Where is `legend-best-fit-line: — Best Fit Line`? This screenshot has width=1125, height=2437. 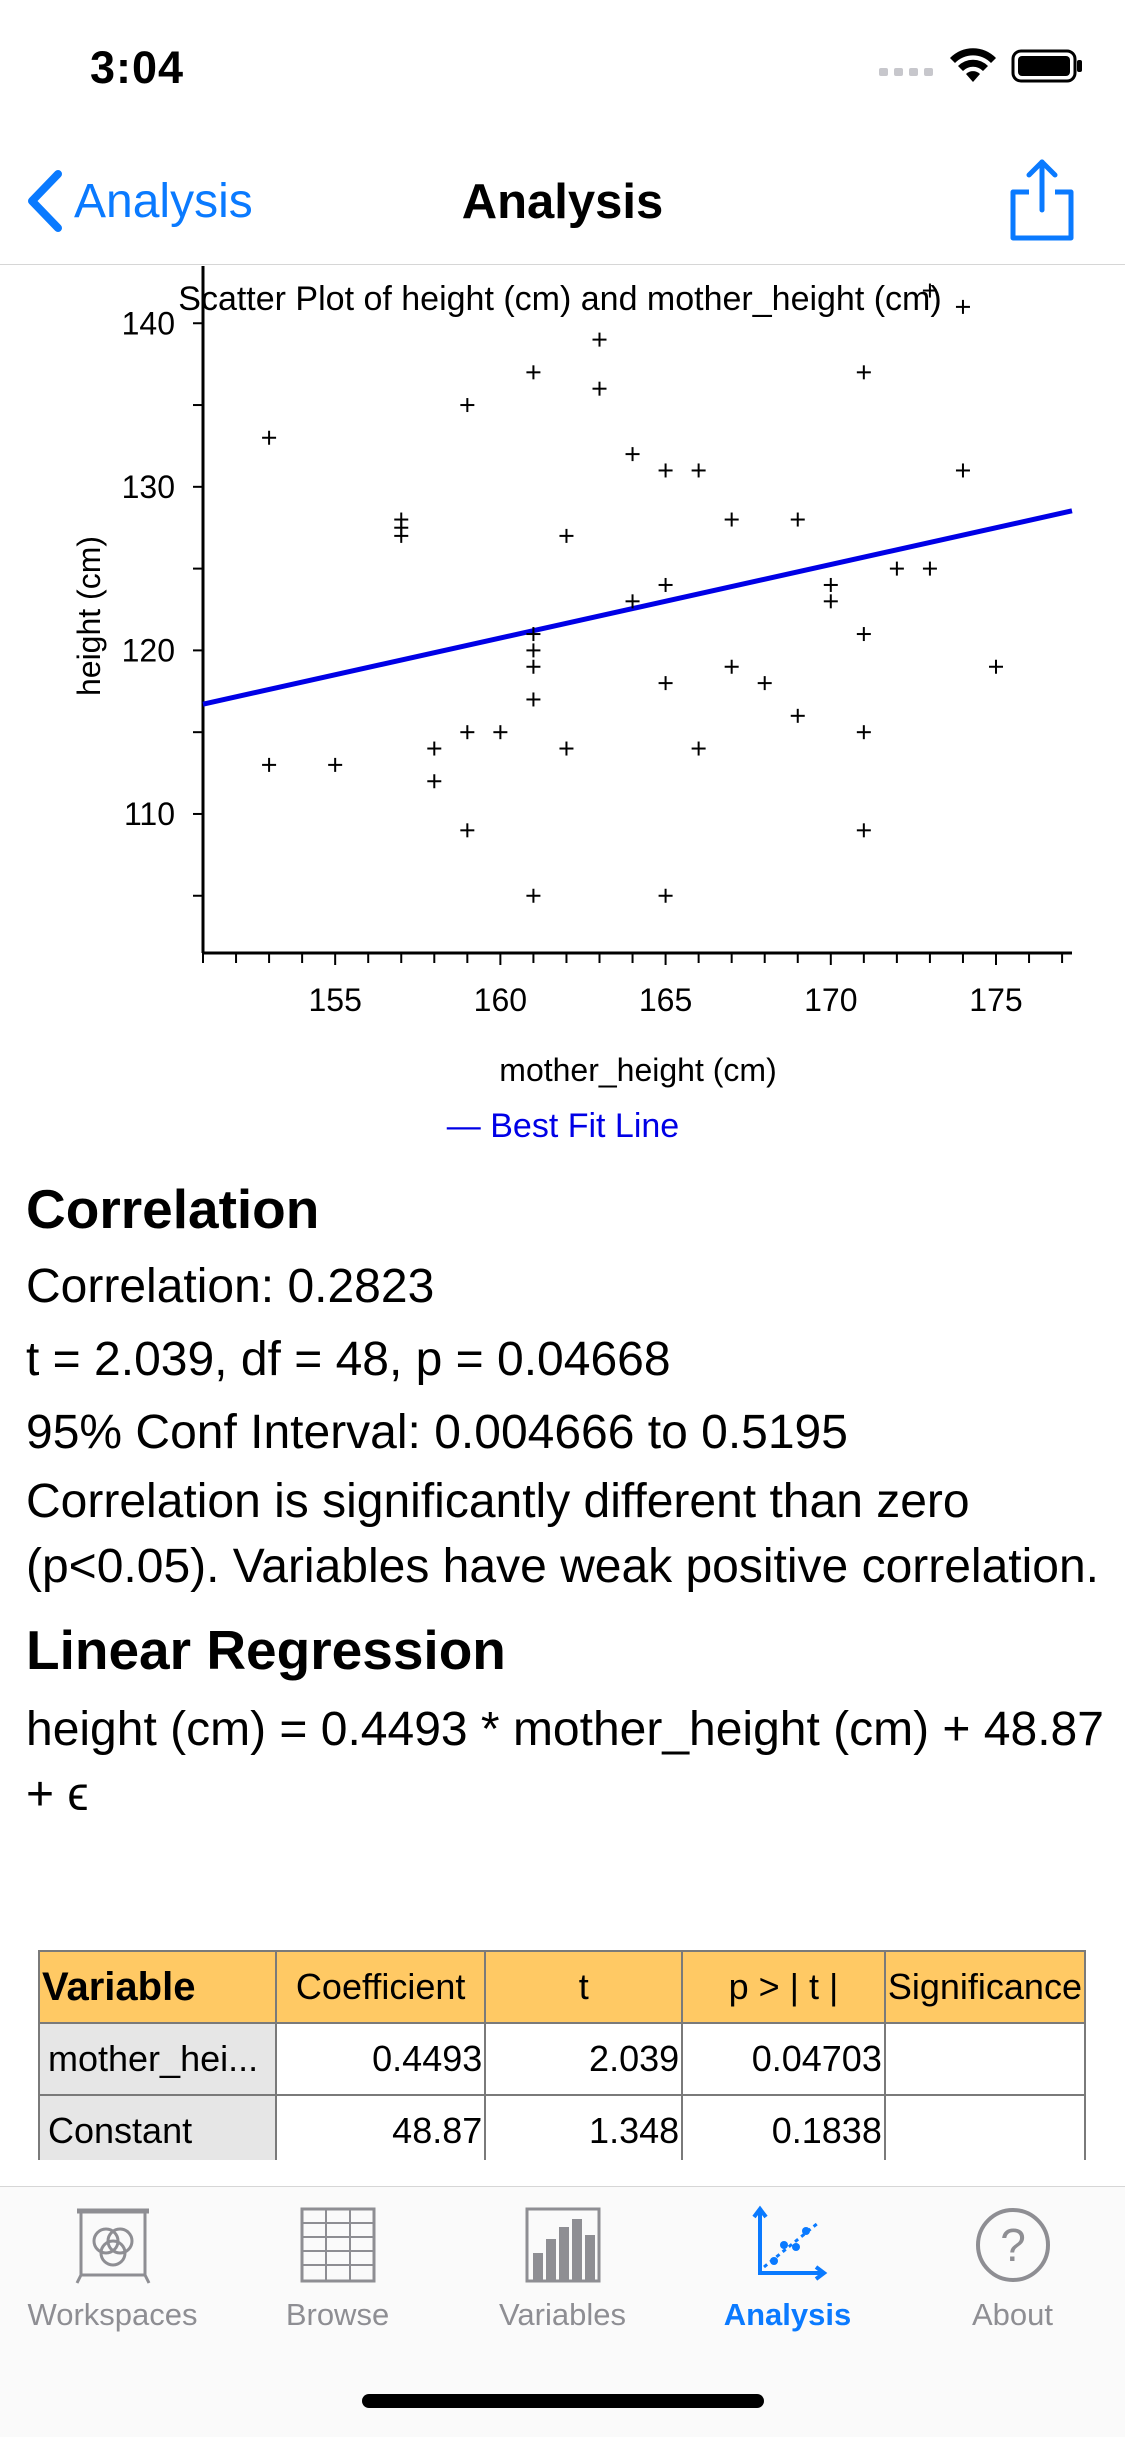
legend-best-fit-line: — Best Fit Line is located at coordinates (563, 1126).